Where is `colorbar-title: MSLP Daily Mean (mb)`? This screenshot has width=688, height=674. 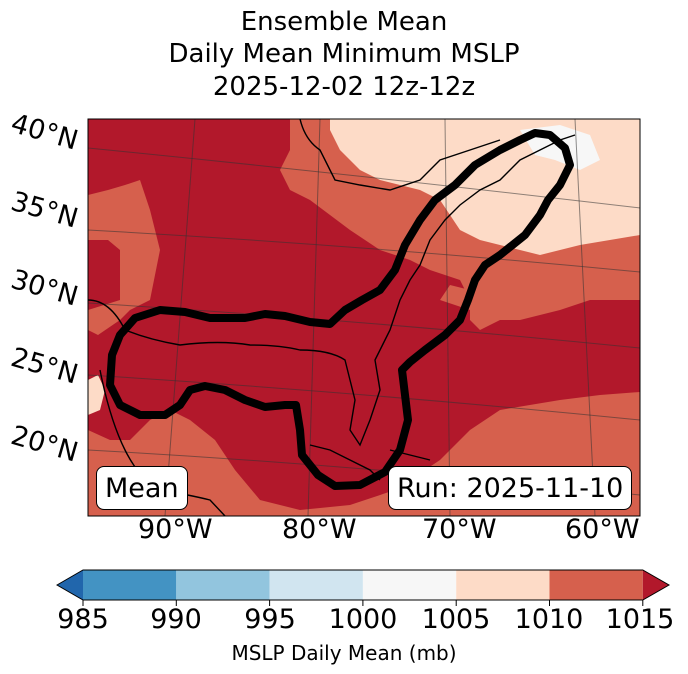 colorbar-title: MSLP Daily Mean (mb) is located at coordinates (344, 653).